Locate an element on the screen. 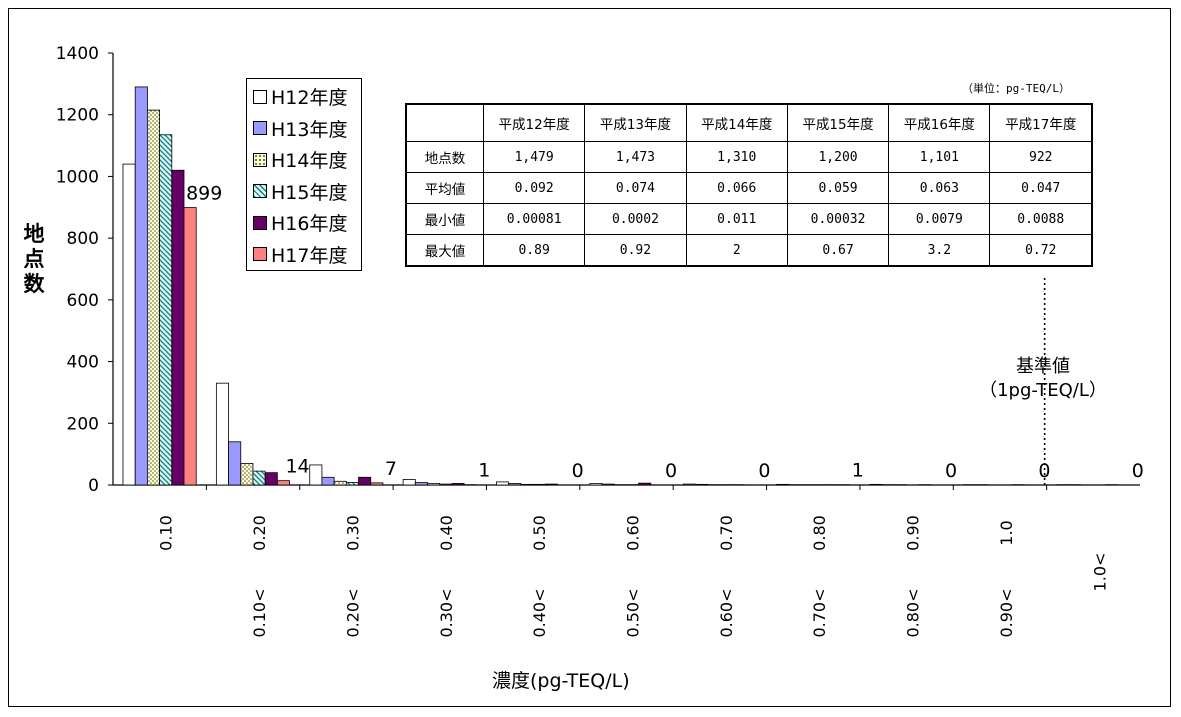  x-tick-label-lower: 0.80< is located at coordinates (913, 612).